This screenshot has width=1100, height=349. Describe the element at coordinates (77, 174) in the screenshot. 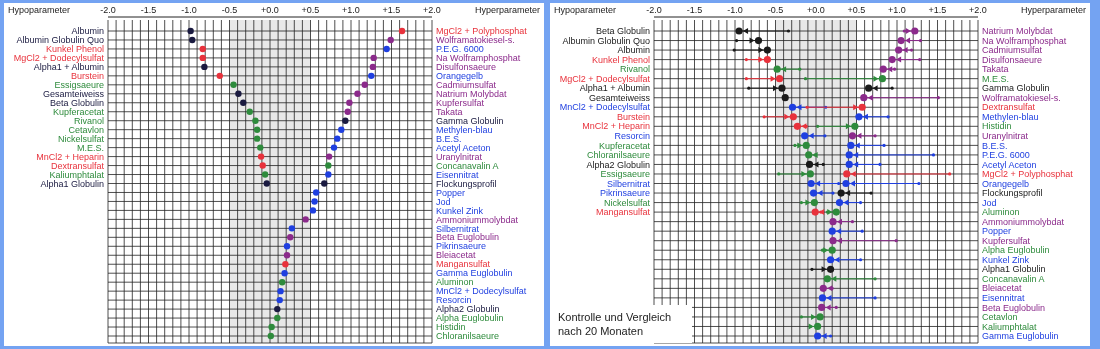

I see `y-tick-label: Kaliumphtalat` at that location.